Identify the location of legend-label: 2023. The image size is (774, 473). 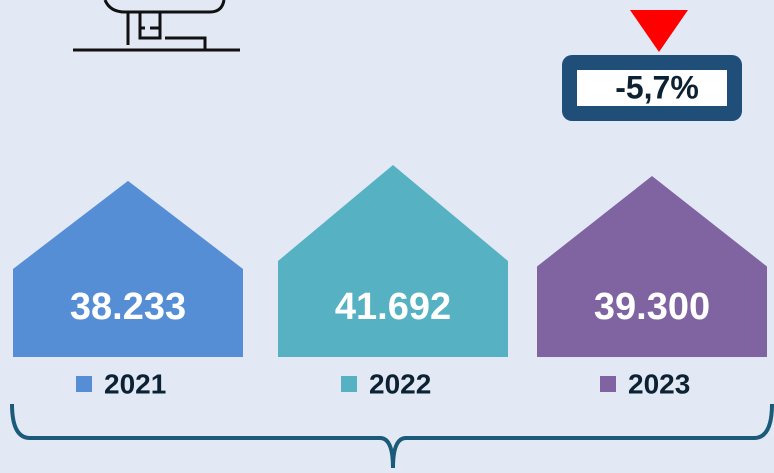
(659, 383).